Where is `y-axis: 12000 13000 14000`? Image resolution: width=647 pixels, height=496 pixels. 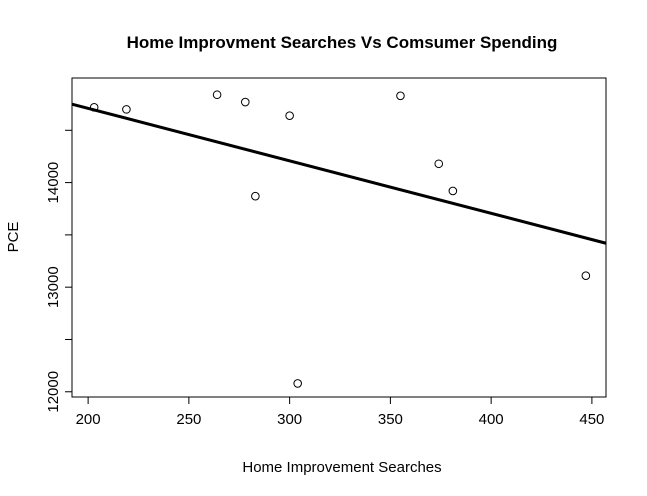 y-axis: 12000 13000 14000 is located at coordinates (58, 271).